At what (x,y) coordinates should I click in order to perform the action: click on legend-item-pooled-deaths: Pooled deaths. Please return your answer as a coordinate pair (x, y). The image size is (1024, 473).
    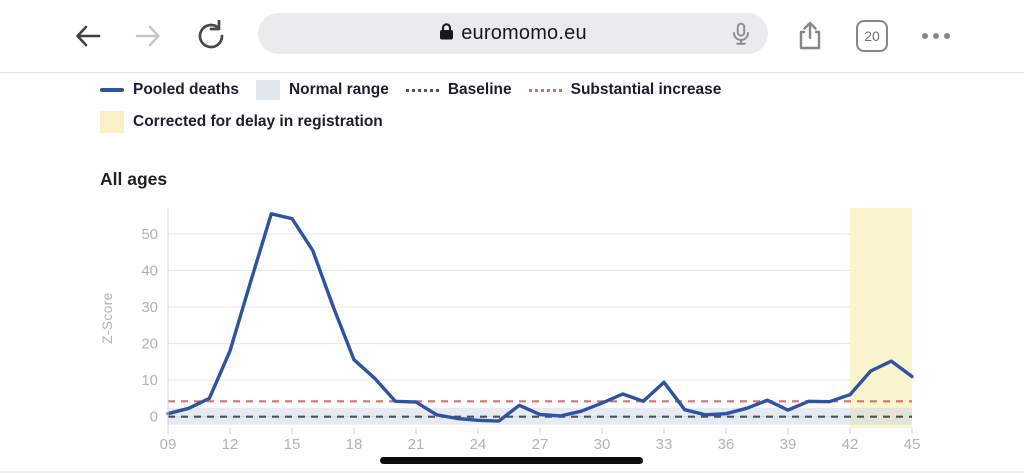
    Looking at the image, I should click on (169, 90).